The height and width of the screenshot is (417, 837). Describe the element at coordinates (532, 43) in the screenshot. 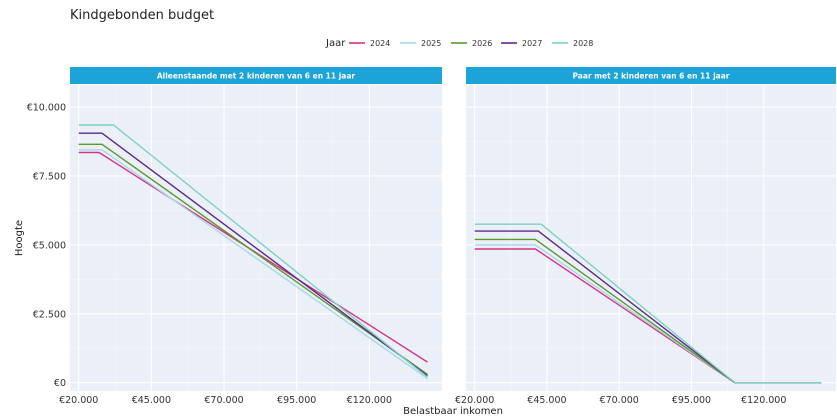

I see `legend-label-2027: 2027` at that location.